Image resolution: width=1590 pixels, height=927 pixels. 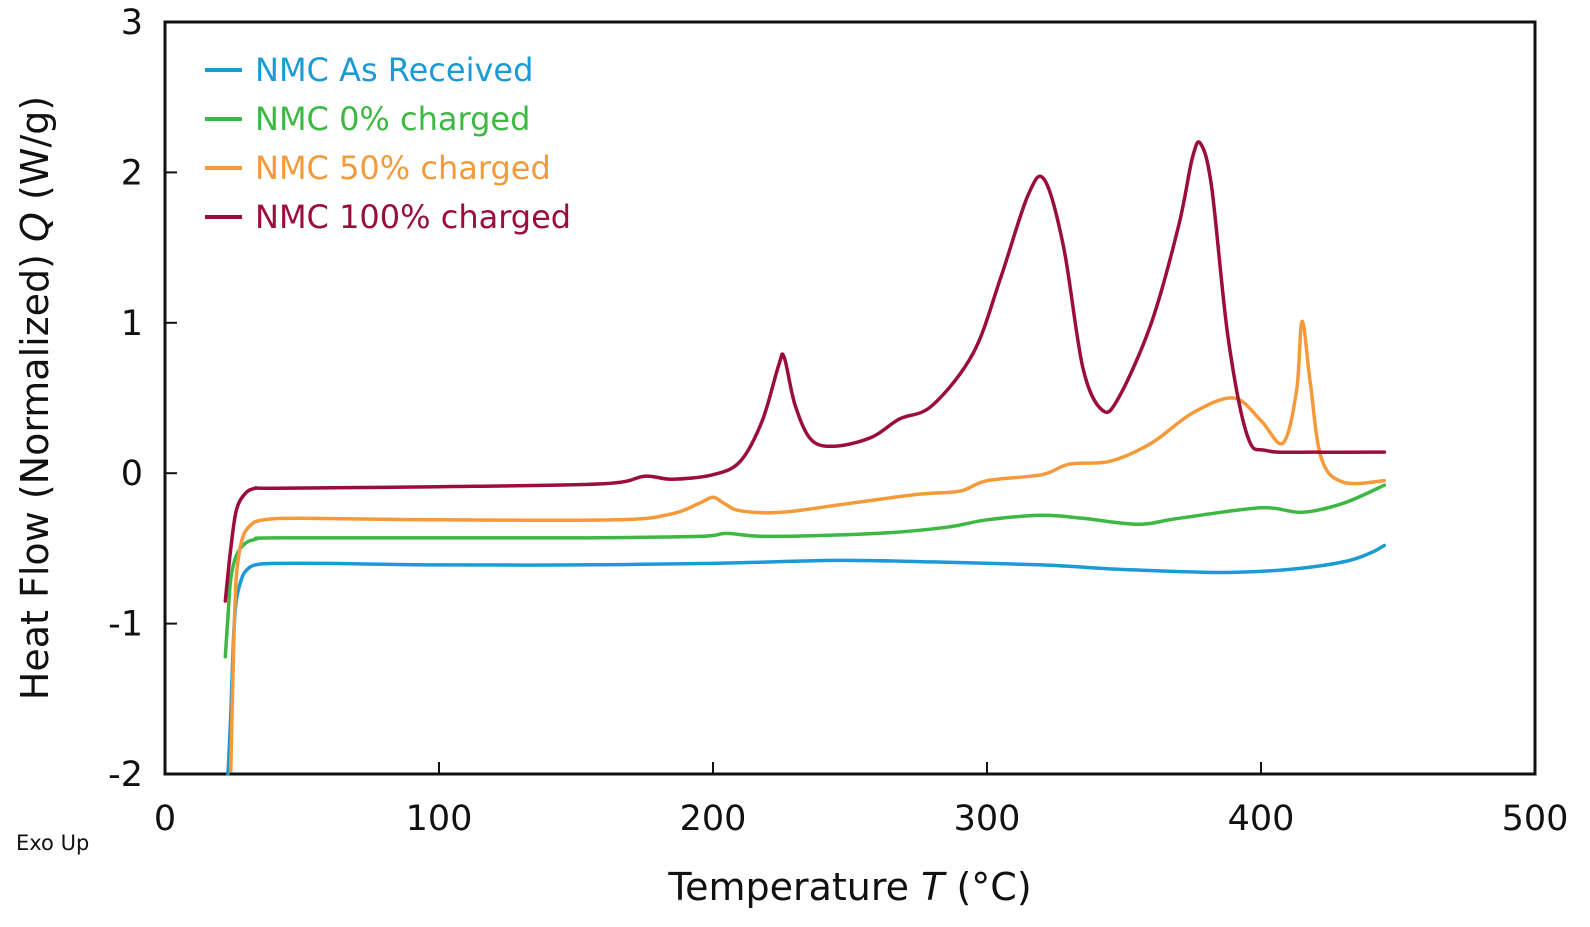 What do you see at coordinates (132, 324) in the screenshot?
I see `y-tick-label: 1` at bounding box center [132, 324].